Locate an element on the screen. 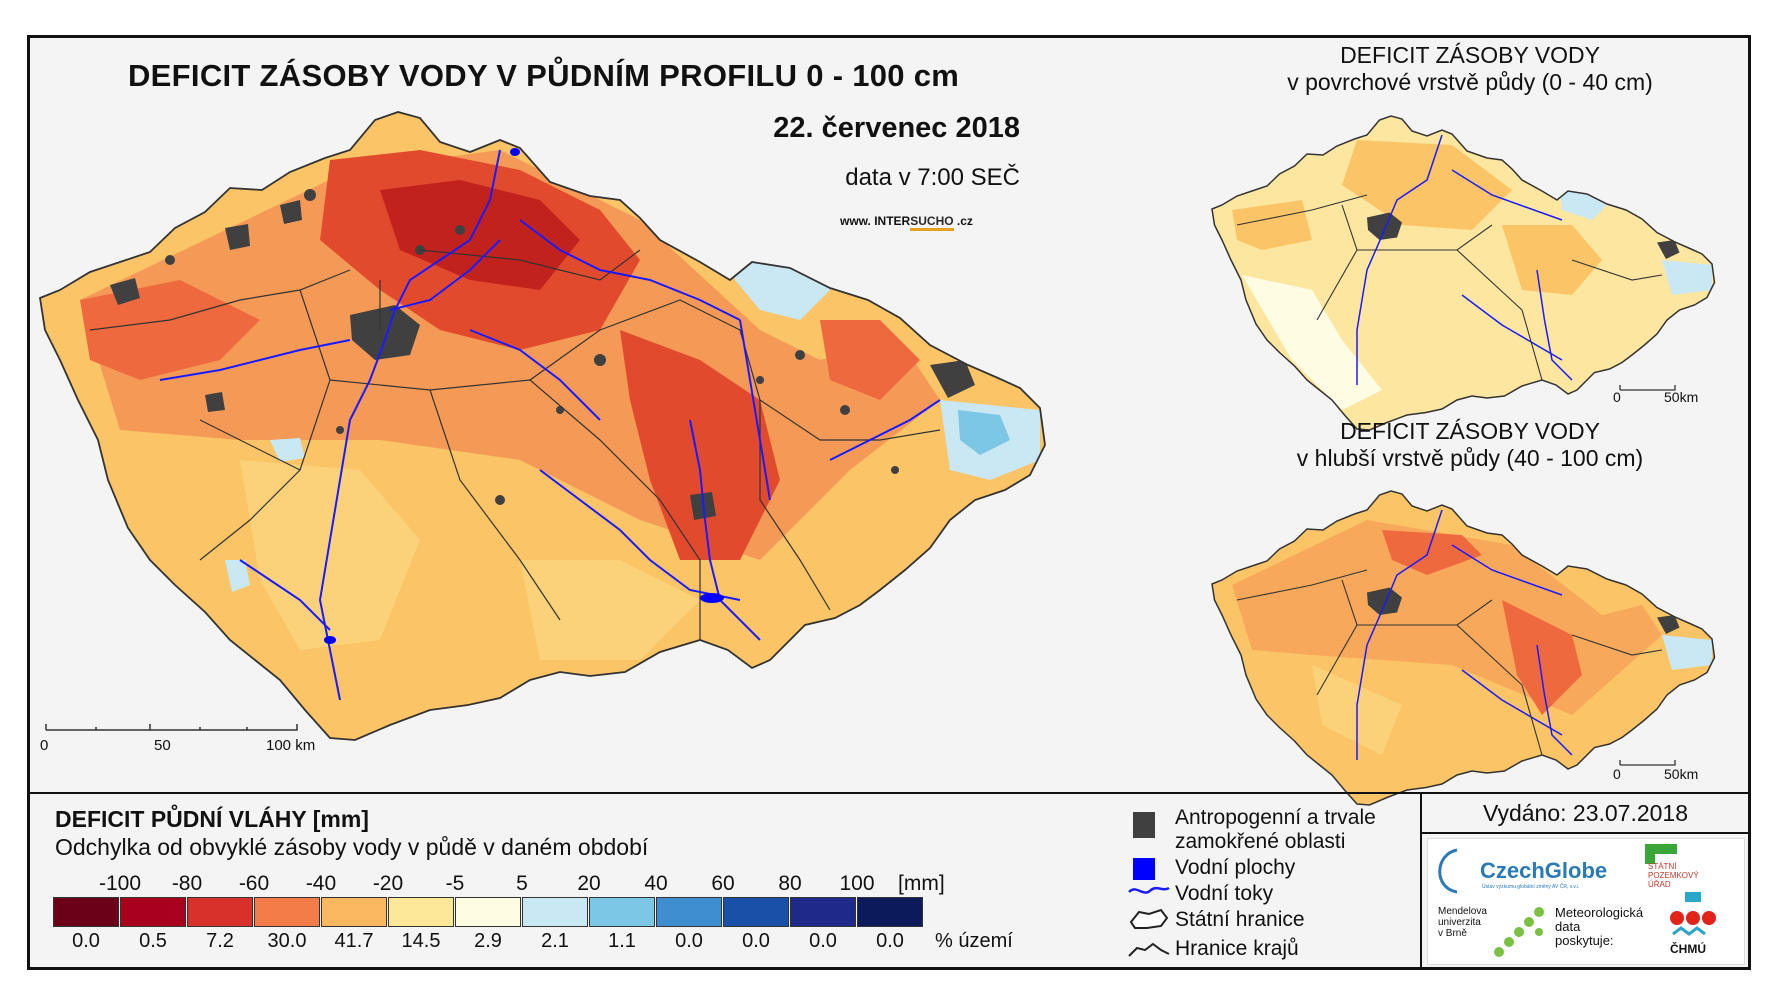 This screenshot has height=1003, width=1772. legend-tick: -80 is located at coordinates (187, 883).